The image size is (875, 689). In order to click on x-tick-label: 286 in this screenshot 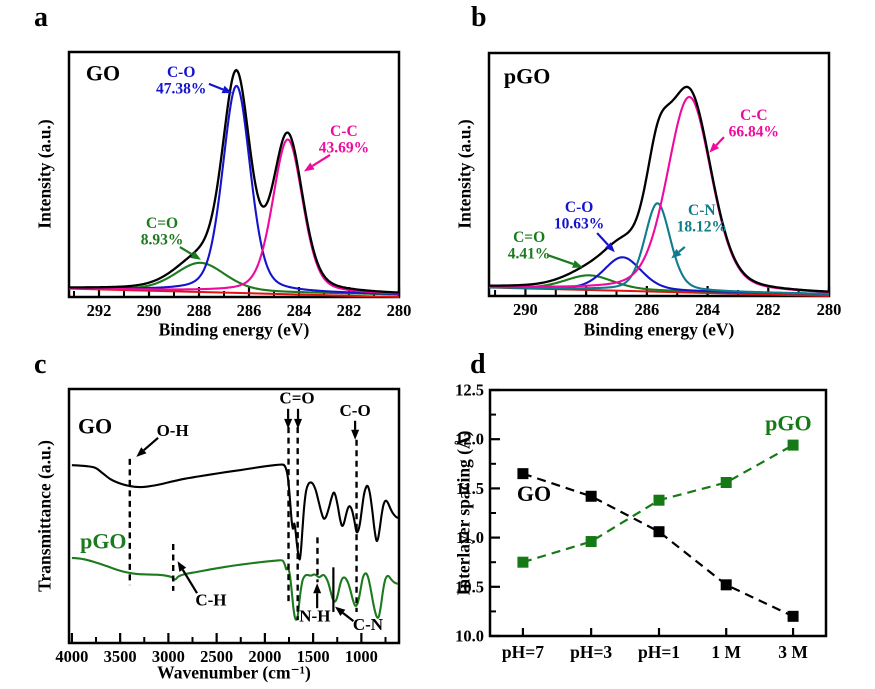, I will do `click(249, 310)`.